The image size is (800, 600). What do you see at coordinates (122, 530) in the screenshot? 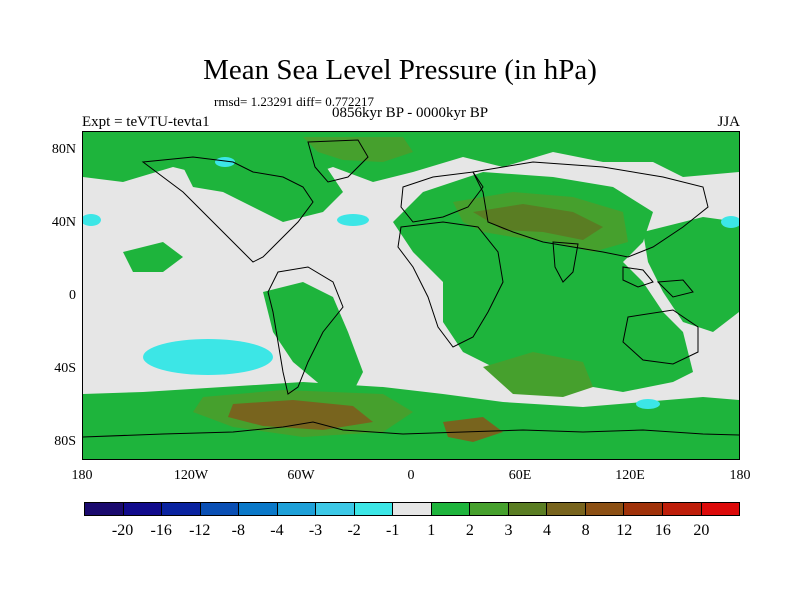
I see `colorbar-label: -20` at bounding box center [122, 530].